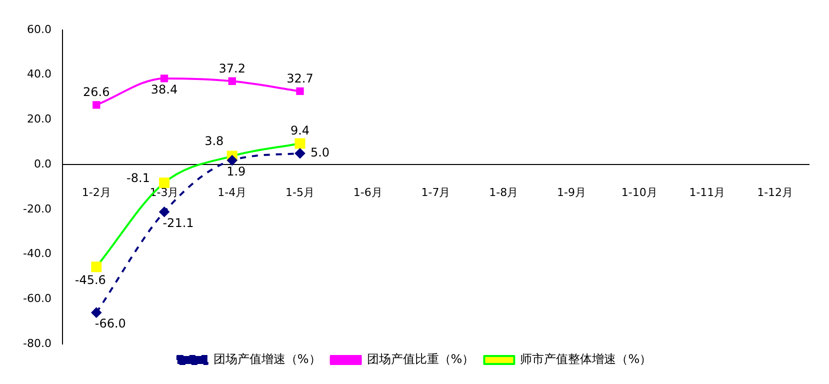 This screenshot has height=384, width=829. I want to click on x-tick-label: 1-2月, so click(96, 193).